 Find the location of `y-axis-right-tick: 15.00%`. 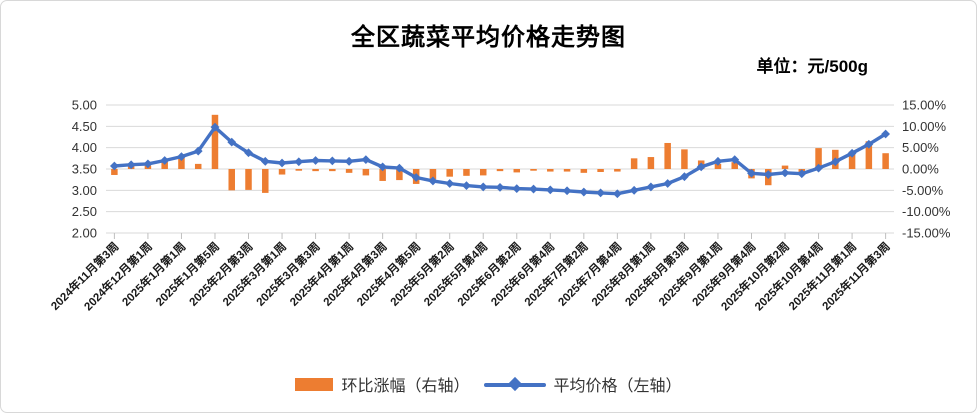

y-axis-right-tick: 15.00% is located at coordinates (924, 105).